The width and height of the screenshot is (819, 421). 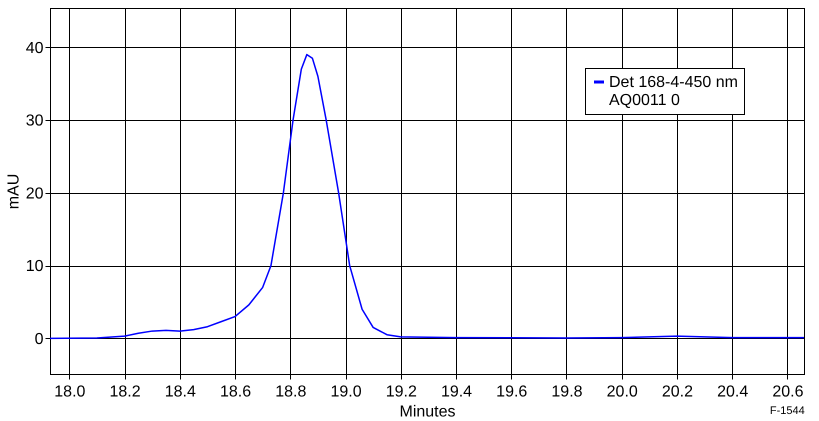 What do you see at coordinates (346, 392) in the screenshot?
I see `x-tick-label: 19.0` at bounding box center [346, 392].